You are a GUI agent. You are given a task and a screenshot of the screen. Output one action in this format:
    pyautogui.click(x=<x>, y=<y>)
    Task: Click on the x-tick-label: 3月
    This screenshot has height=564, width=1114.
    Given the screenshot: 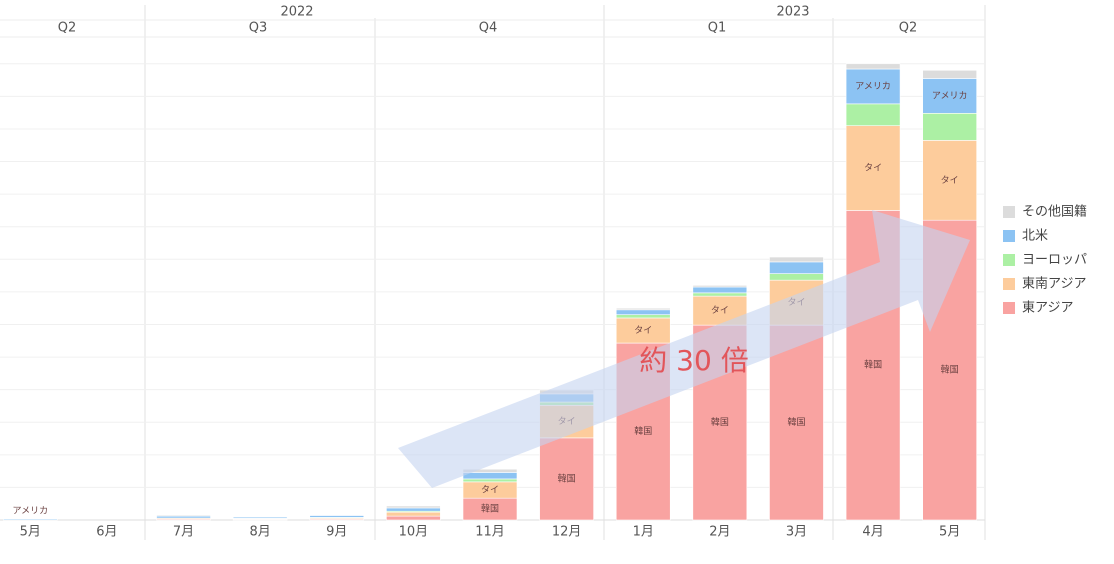 What is the action you would take?
    pyautogui.click(x=796, y=532)
    